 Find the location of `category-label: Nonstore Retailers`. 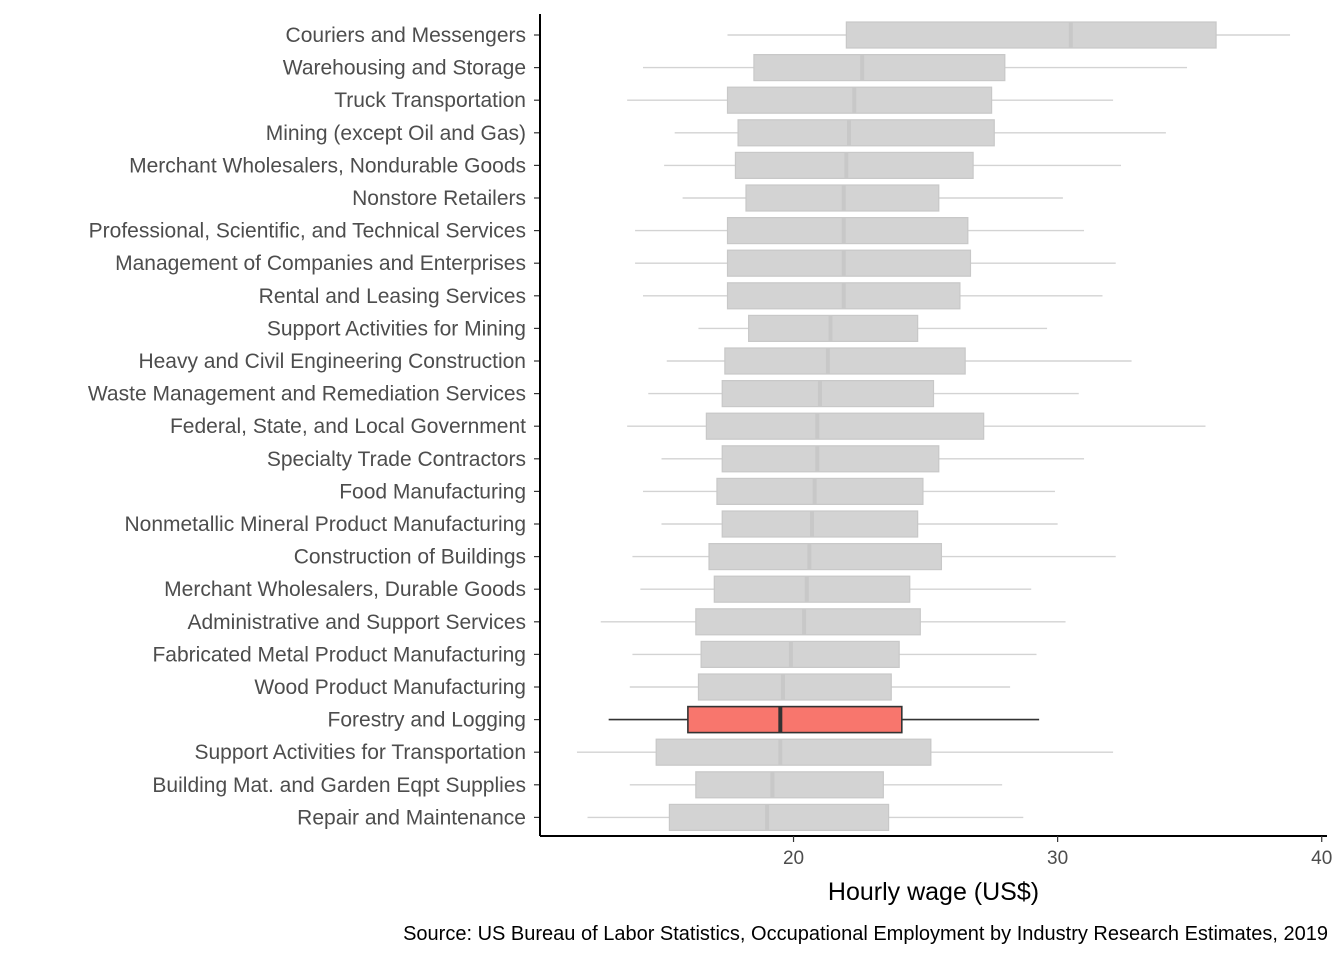

category-label: Nonstore Retailers is located at coordinates (439, 198).